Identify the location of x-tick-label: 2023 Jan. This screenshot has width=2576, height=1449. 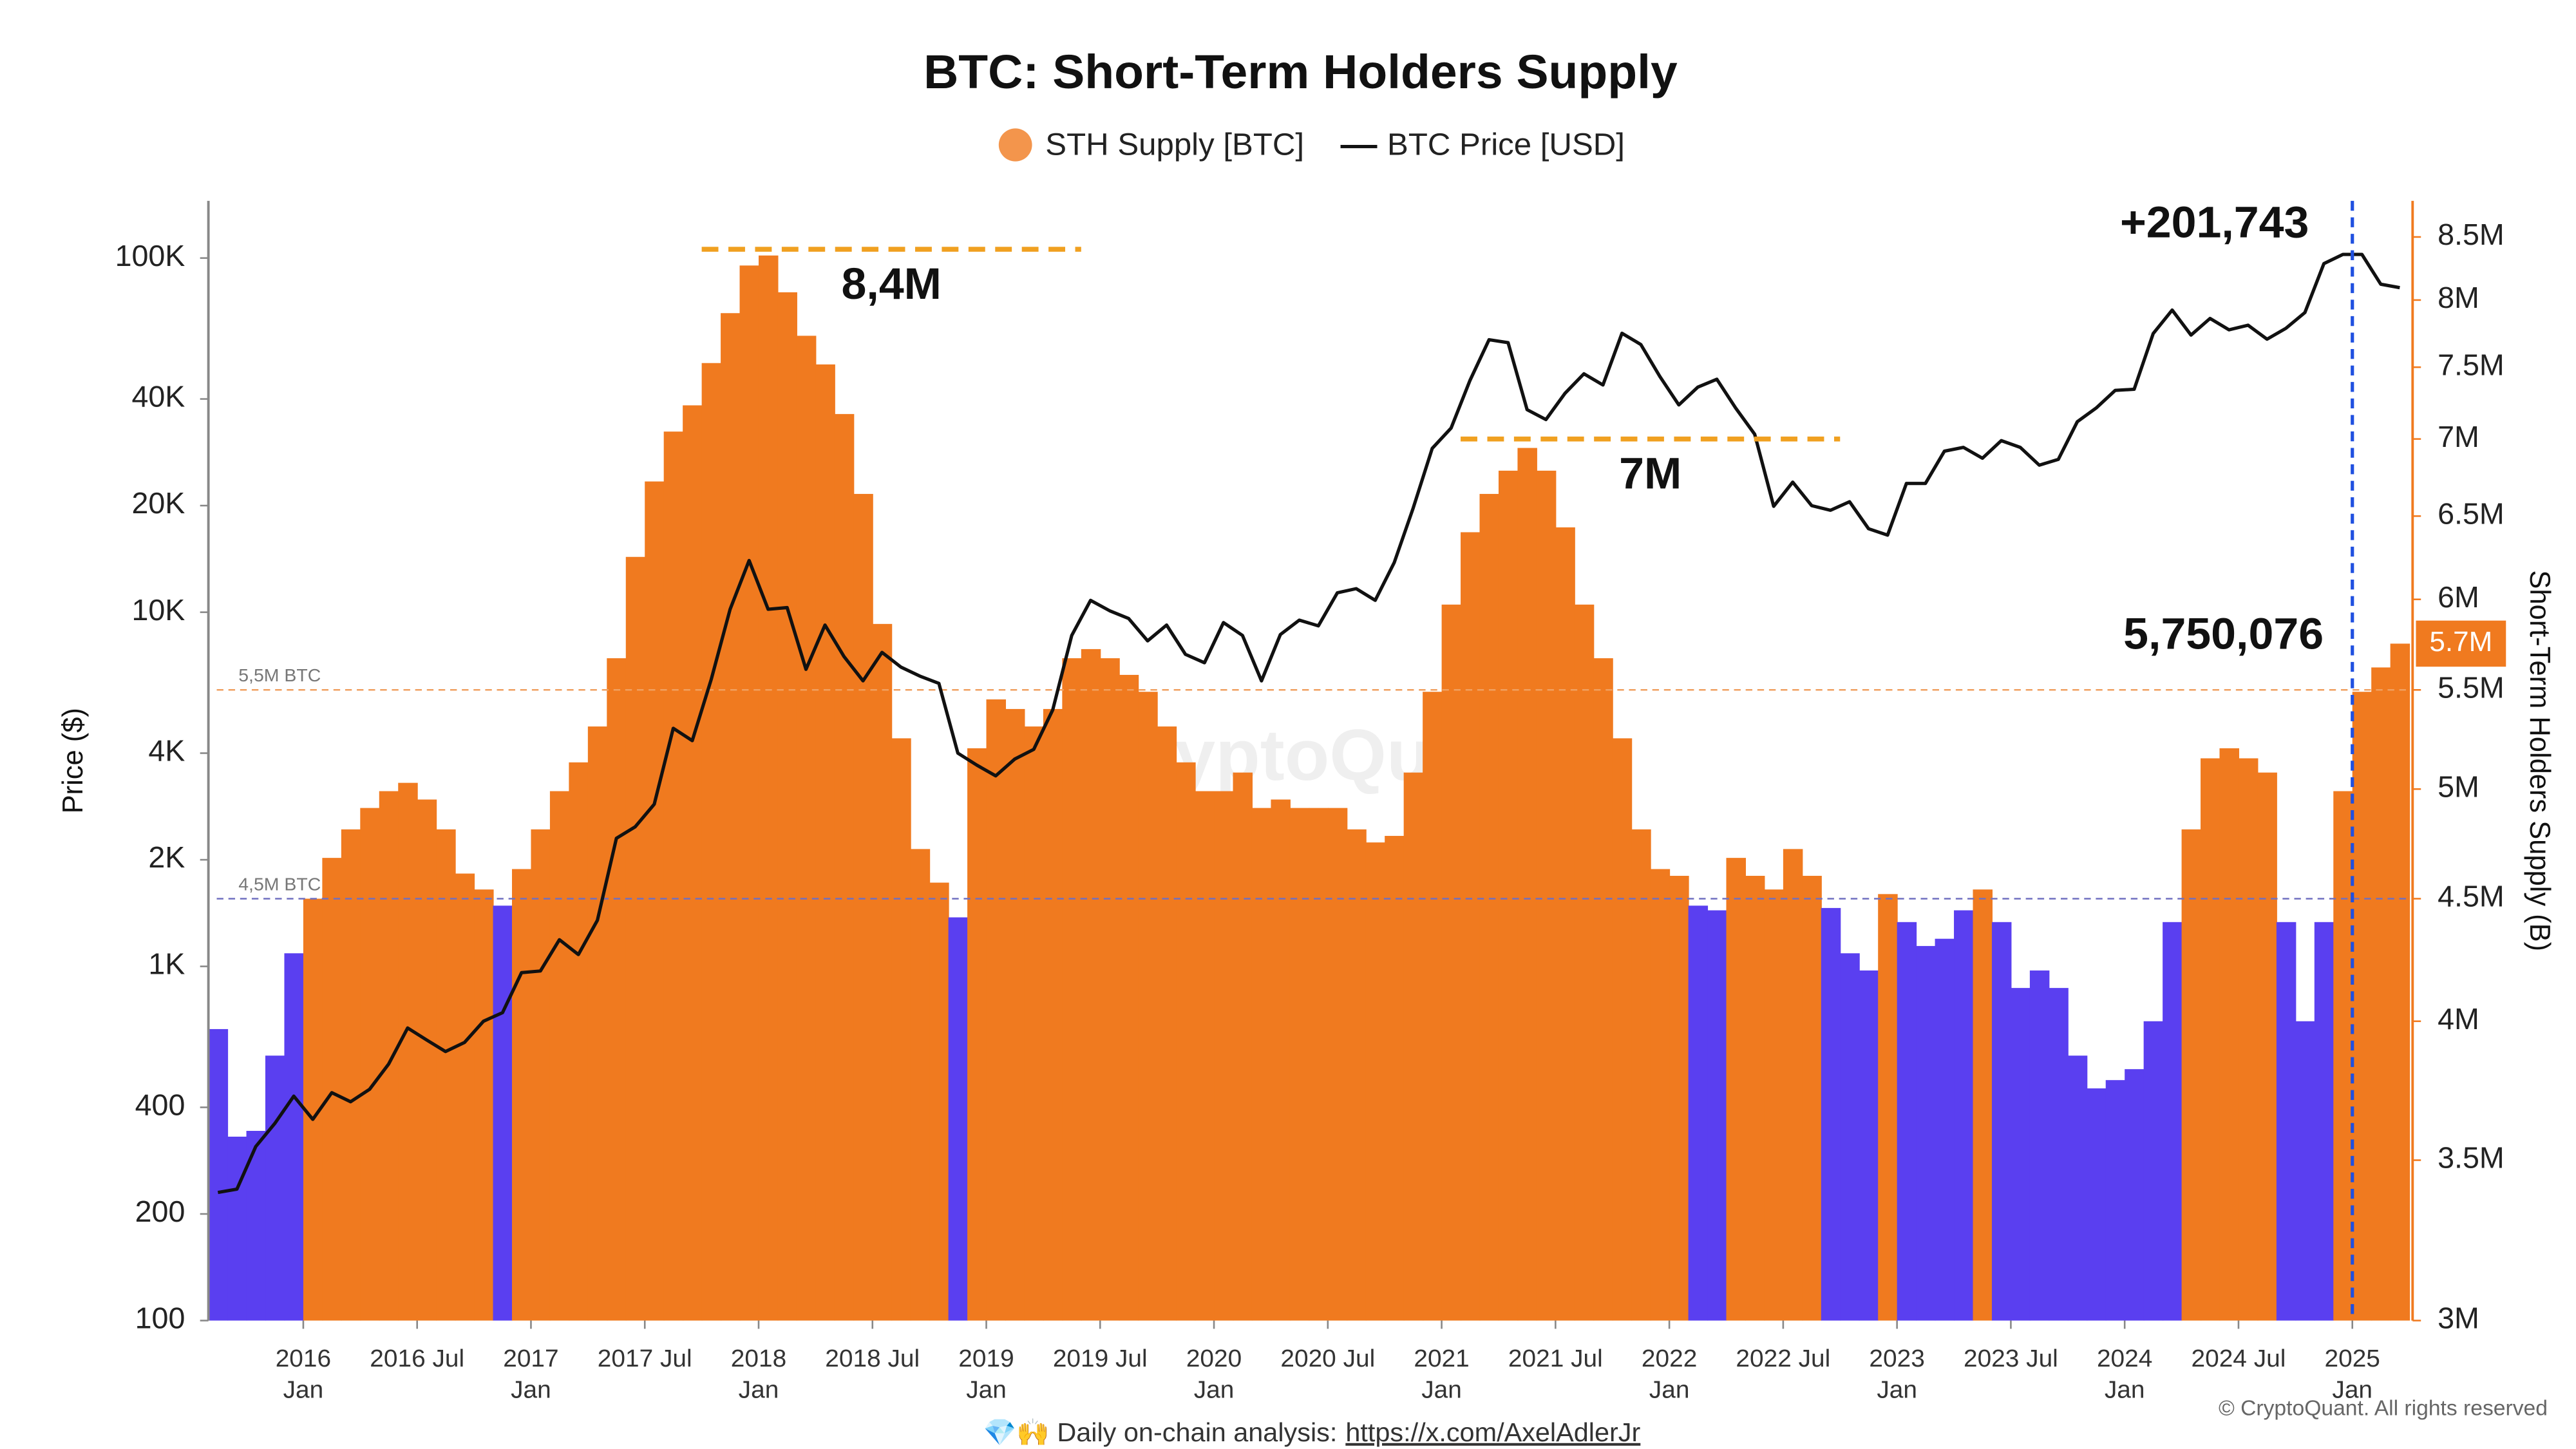
(1897, 1375).